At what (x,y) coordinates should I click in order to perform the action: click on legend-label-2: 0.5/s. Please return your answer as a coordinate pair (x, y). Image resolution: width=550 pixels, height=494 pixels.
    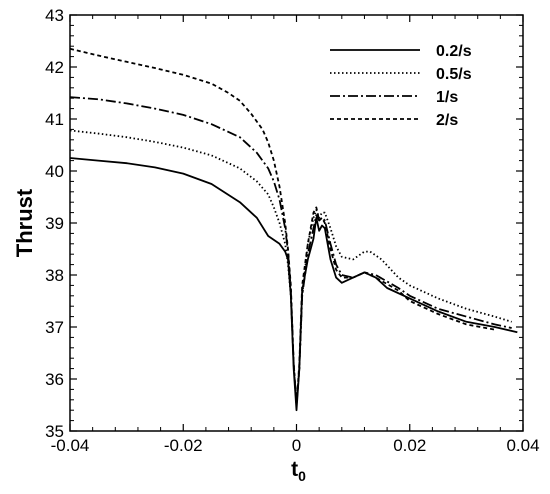
    Looking at the image, I should click on (454, 74).